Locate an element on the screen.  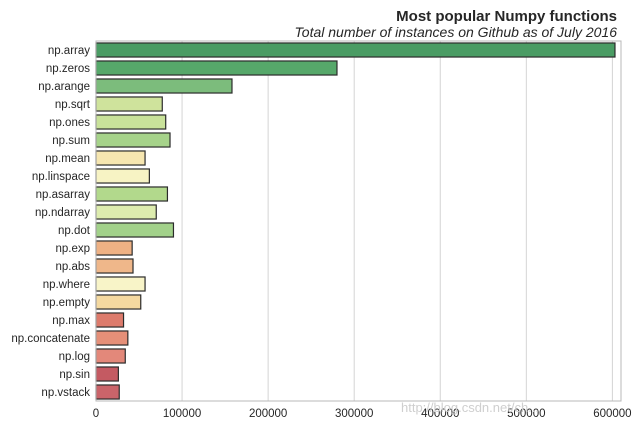
x-tick-label: 100000 is located at coordinates (182, 414).